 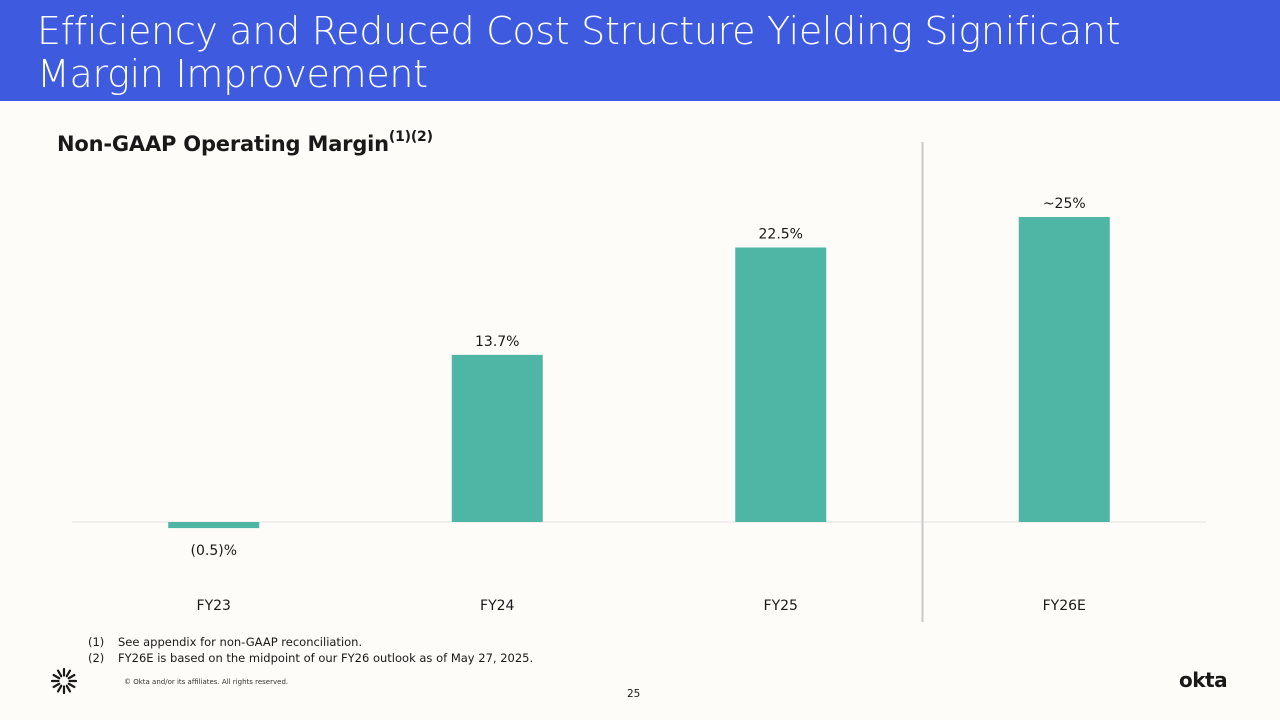 I want to click on page-number: 25, so click(x=634, y=694).